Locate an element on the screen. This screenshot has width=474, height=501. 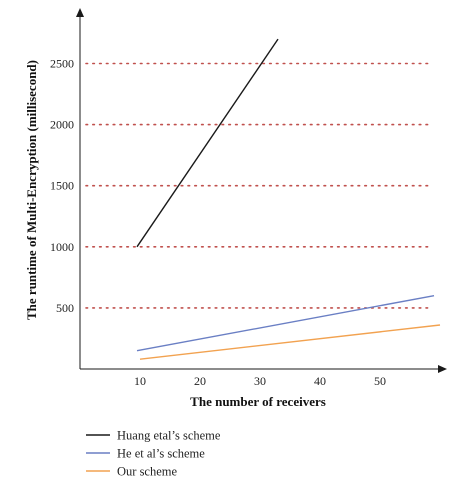
y-tick-label-1500: 1500 is located at coordinates (62, 186).